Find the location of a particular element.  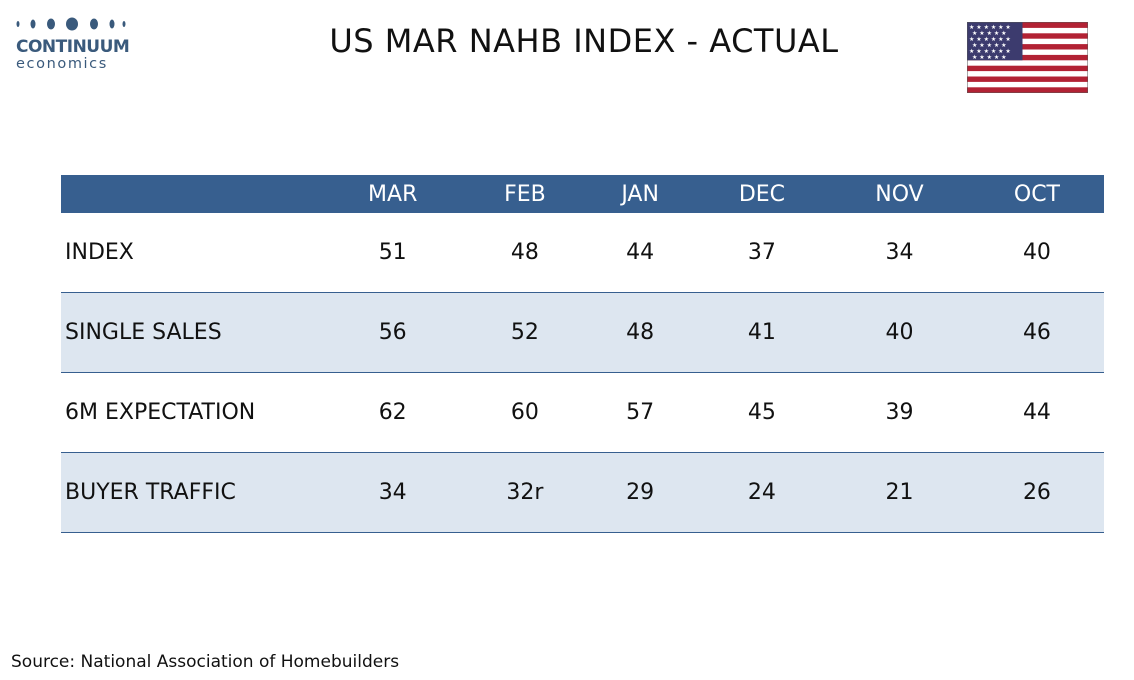

column-header: FEB is located at coordinates (525, 194).